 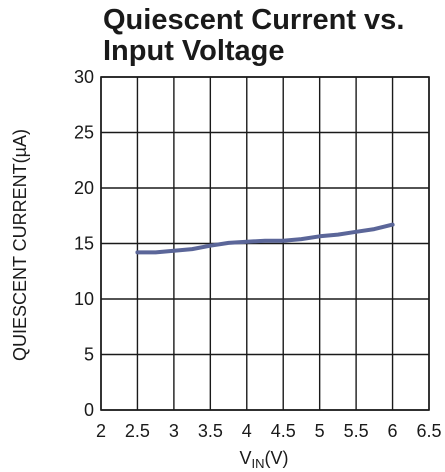 I want to click on x-axis-label: VIN(V), so click(x=263, y=459).